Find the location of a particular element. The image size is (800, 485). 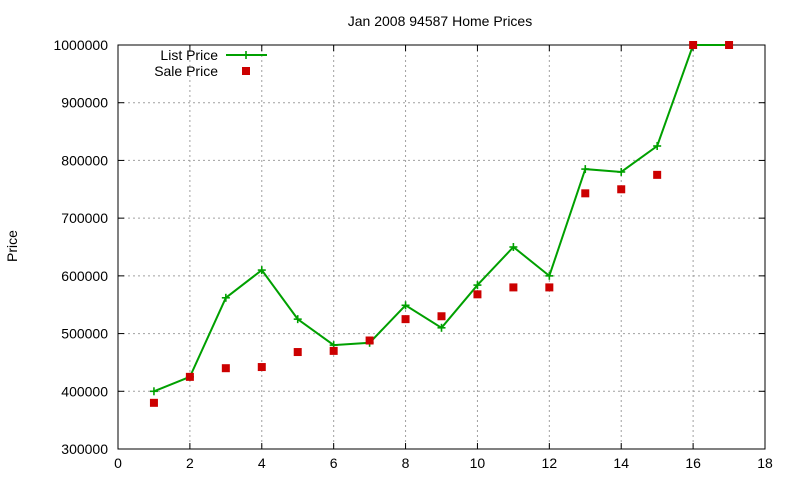

y-axis-label: Price is located at coordinates (12, 246).